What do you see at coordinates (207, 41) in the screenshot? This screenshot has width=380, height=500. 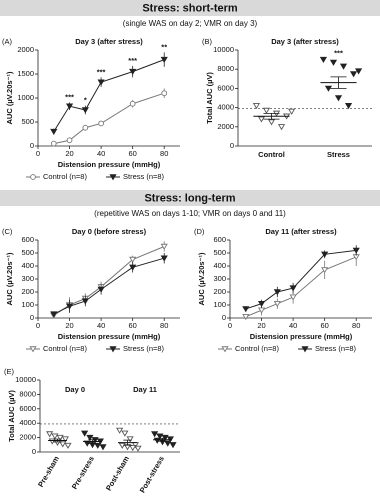 I see `panel-label: (B)` at bounding box center [207, 41].